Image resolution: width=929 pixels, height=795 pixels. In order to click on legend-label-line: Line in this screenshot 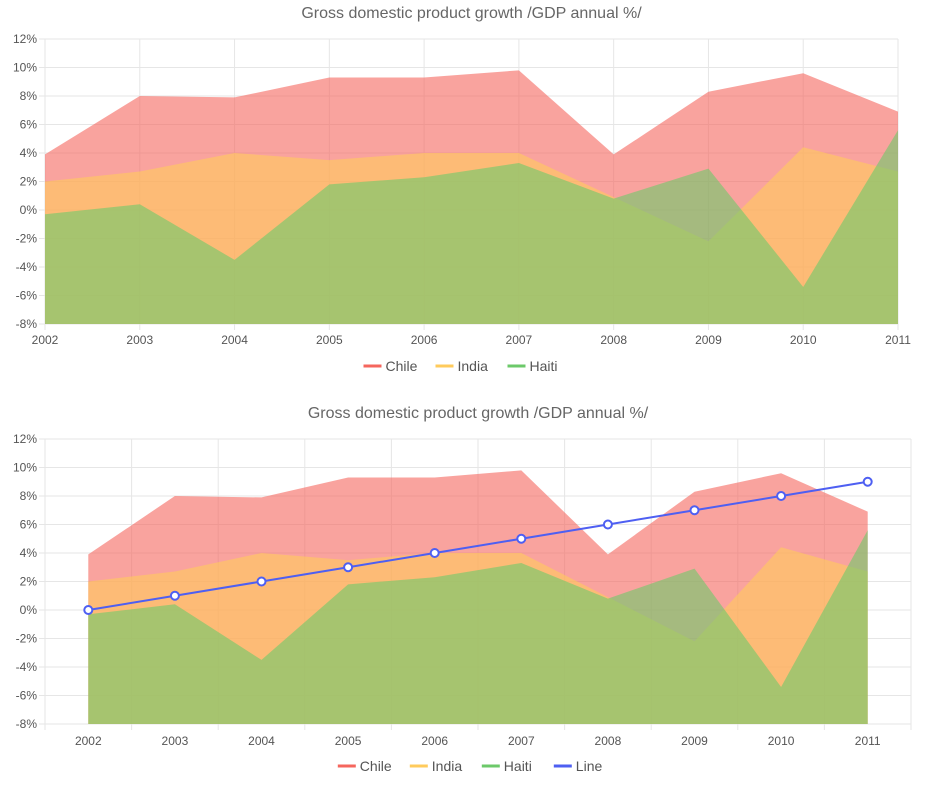, I will do `click(589, 766)`.